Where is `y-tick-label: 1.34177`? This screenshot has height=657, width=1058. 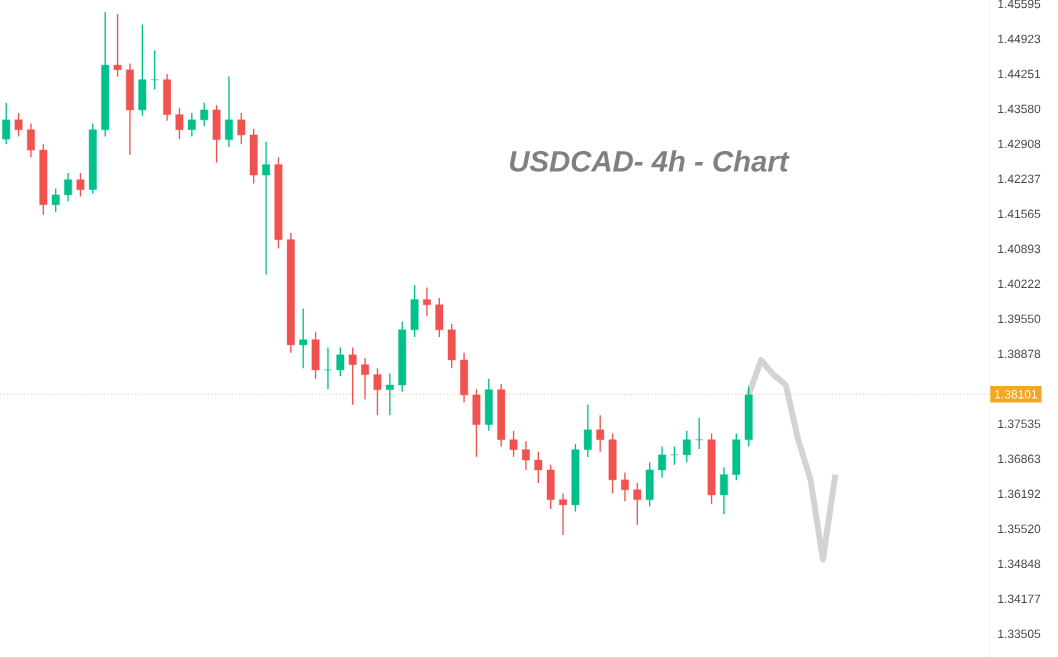
y-tick-label: 1.34177 is located at coordinates (1019, 599).